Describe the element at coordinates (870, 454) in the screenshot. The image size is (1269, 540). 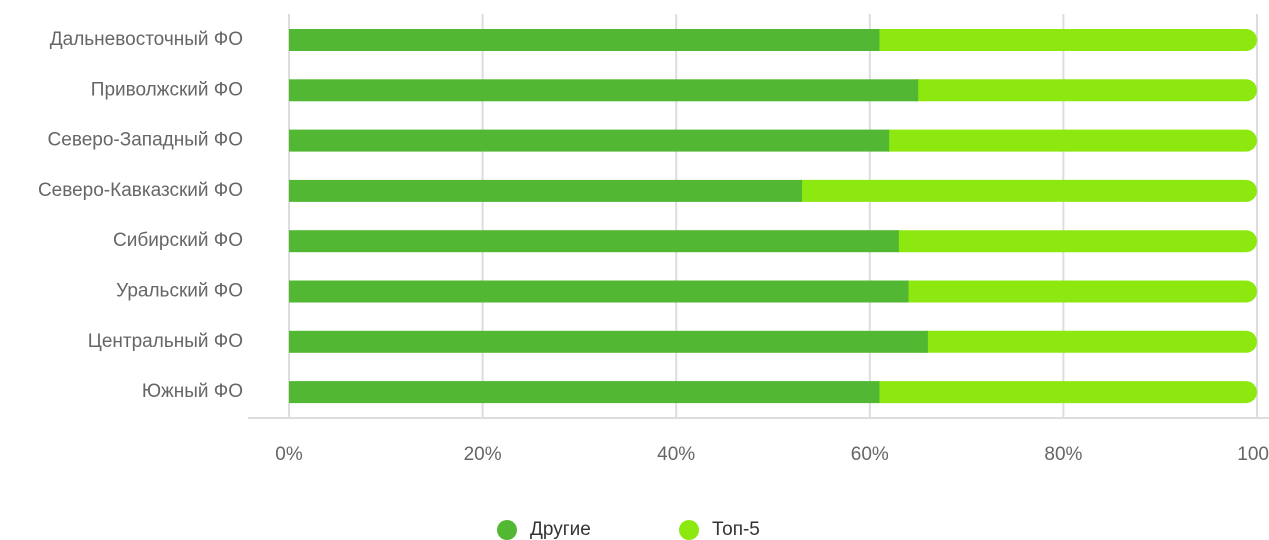
I see `x-tick-label: 60%` at that location.